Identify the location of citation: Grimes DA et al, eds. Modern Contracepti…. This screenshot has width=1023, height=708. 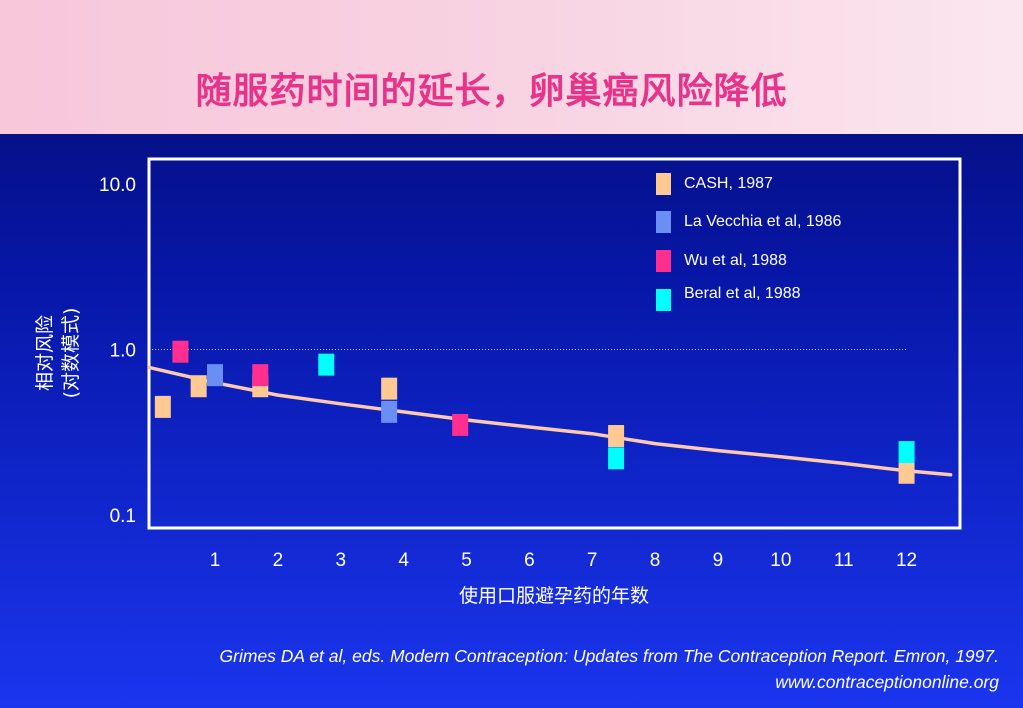
(609, 669).